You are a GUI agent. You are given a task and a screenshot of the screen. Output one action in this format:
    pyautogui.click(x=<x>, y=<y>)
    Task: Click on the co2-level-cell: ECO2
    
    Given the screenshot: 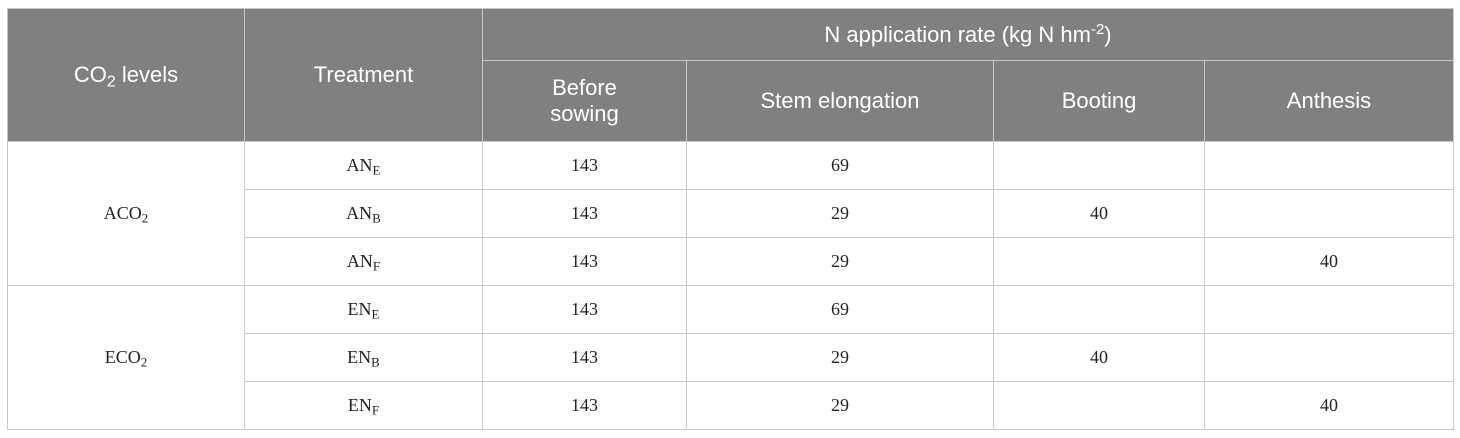 What is the action you would take?
    pyautogui.click(x=126, y=357)
    